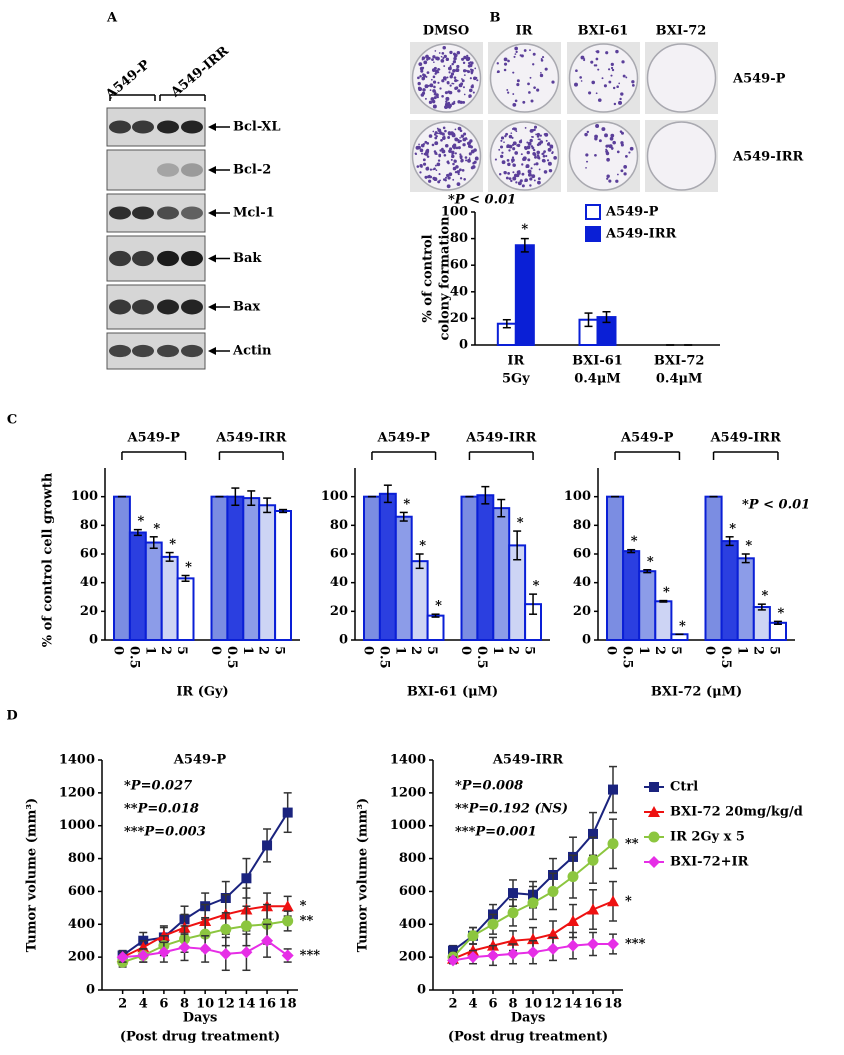 The image size is (844, 1055). Describe the element at coordinates (679, 361) in the screenshot. I see `x-tick-label: BXI-72` at that location.